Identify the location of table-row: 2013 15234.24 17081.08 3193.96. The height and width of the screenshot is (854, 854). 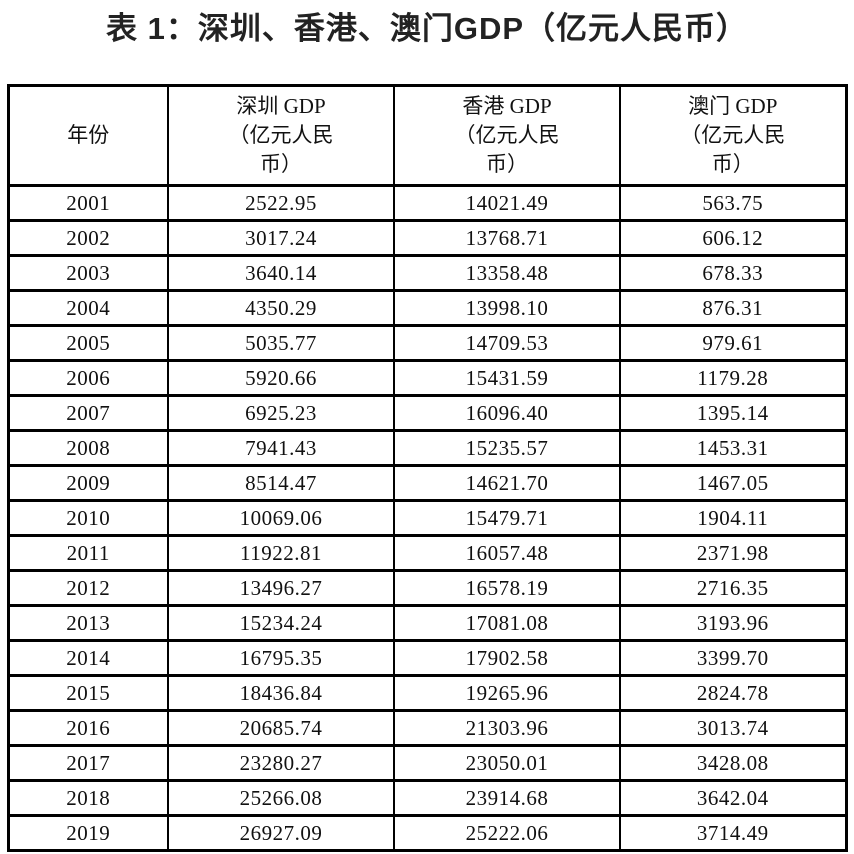
(427, 623).